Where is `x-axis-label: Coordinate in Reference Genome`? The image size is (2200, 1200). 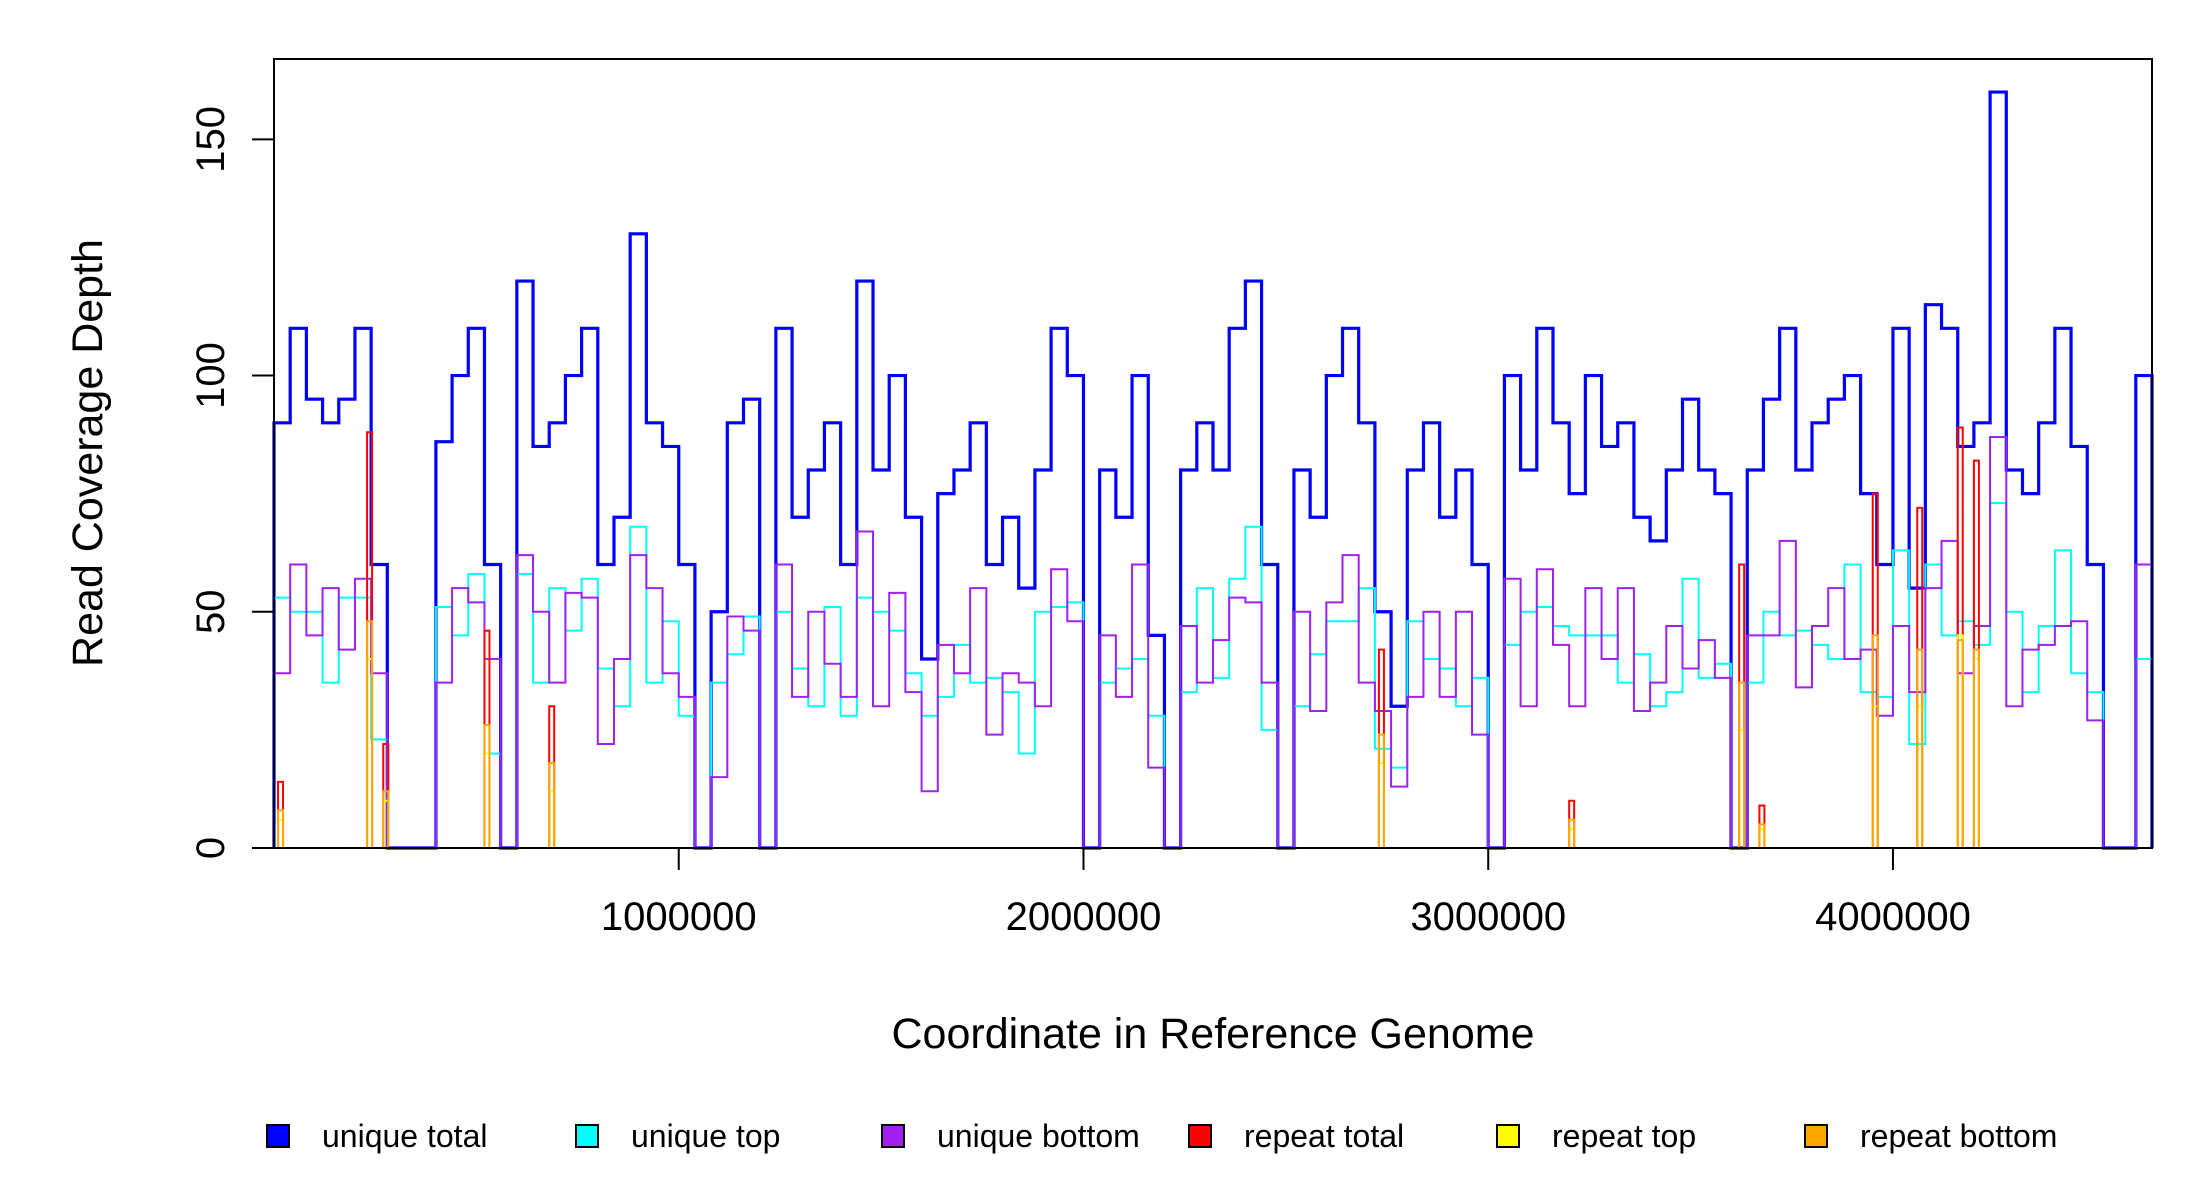
x-axis-label: Coordinate in Reference Genome is located at coordinates (1213, 1034).